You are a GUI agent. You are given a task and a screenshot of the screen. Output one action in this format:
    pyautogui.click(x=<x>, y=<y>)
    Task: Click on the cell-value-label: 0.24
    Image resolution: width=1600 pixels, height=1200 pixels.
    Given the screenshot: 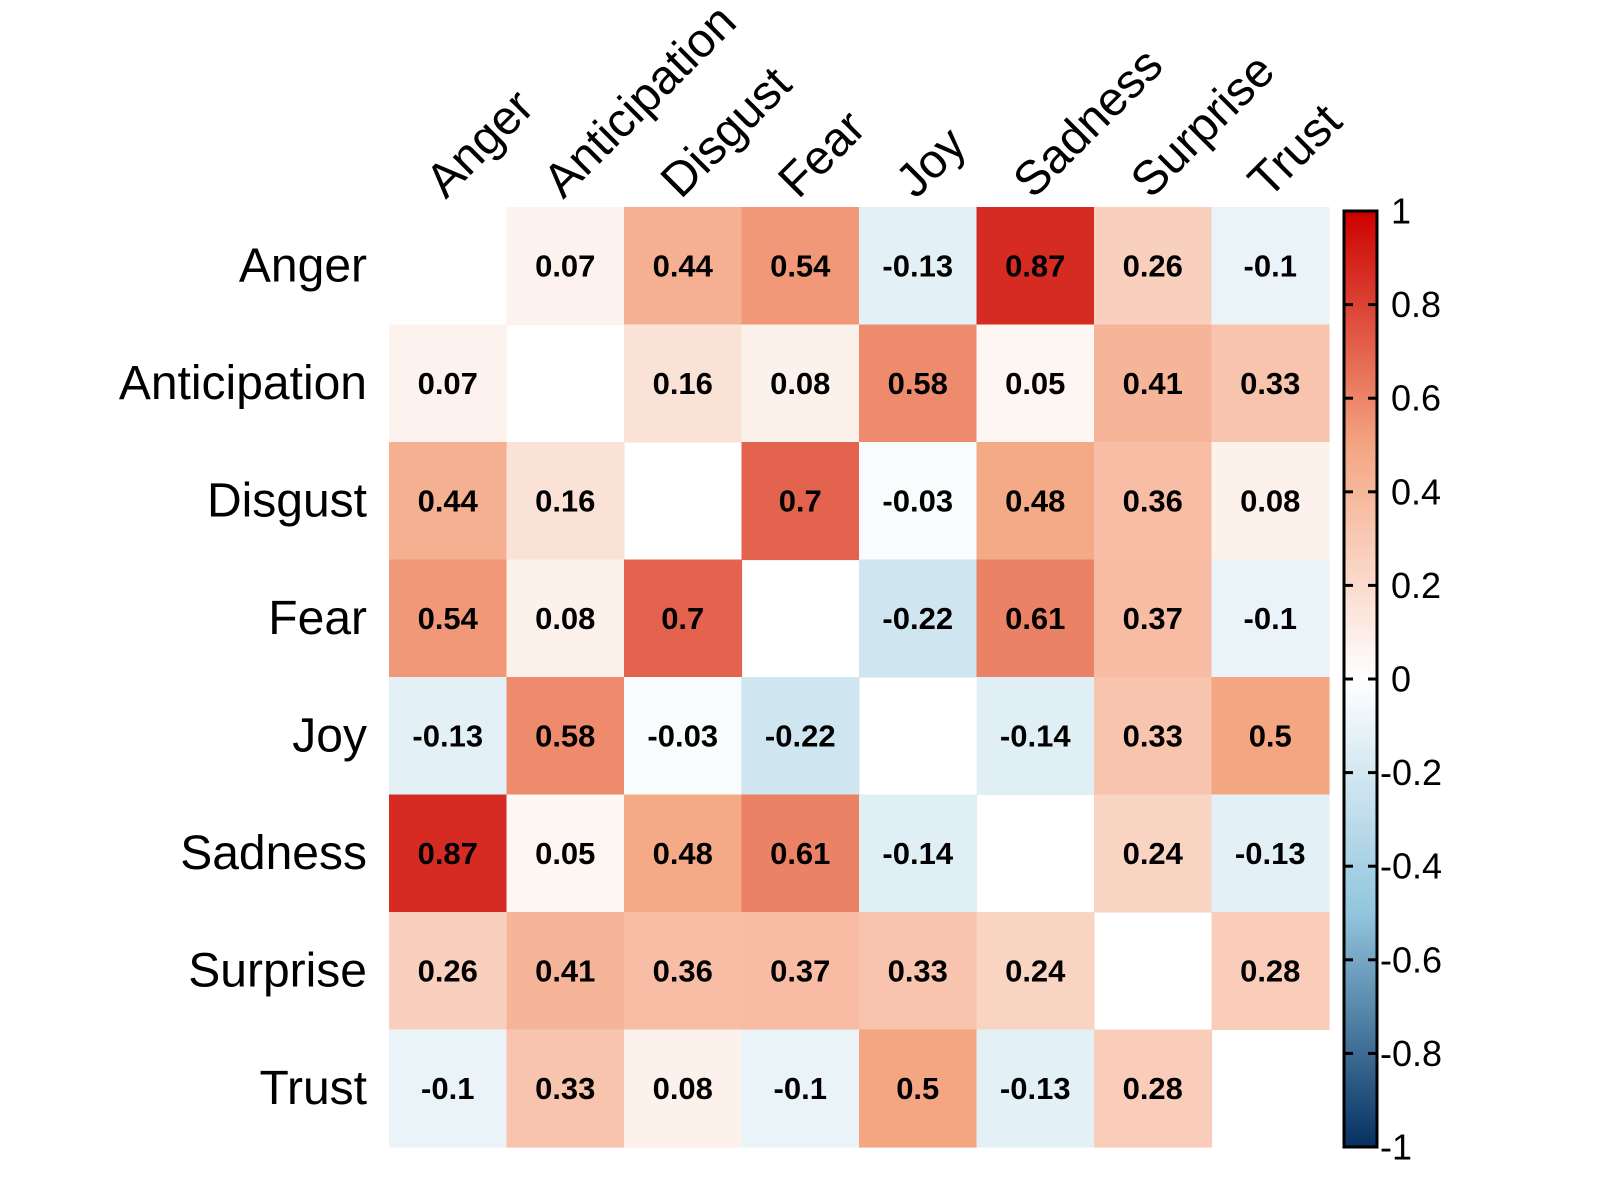 What is the action you would take?
    pyautogui.click(x=1035, y=970)
    